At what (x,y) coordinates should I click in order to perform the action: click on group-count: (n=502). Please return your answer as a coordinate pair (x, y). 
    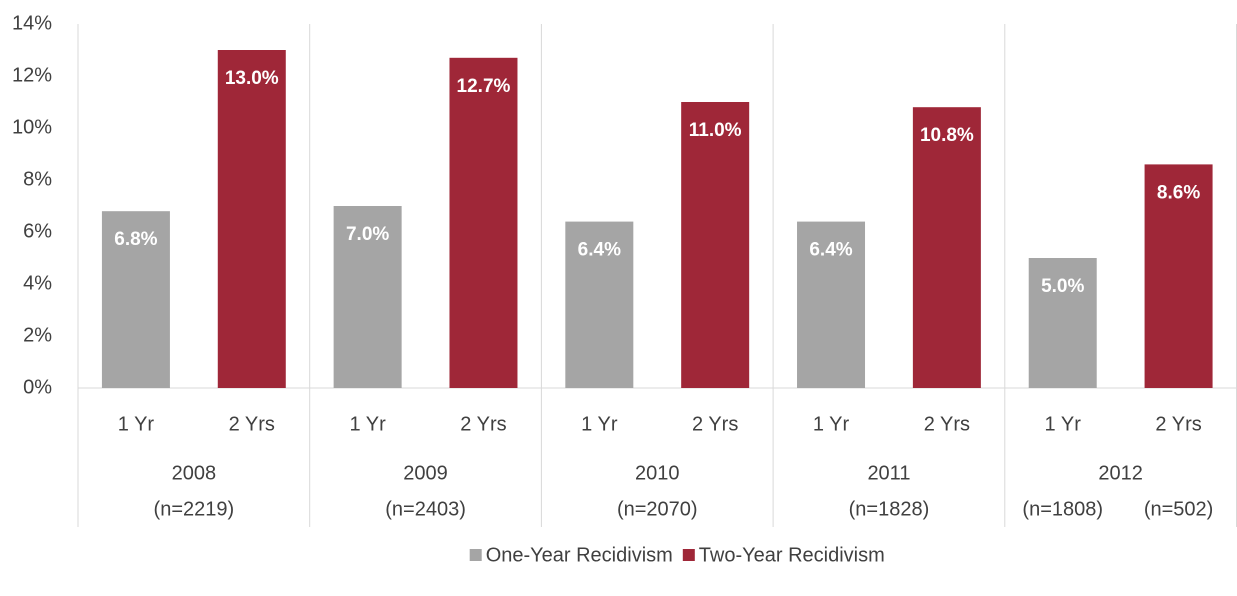
    Looking at the image, I should click on (1179, 509).